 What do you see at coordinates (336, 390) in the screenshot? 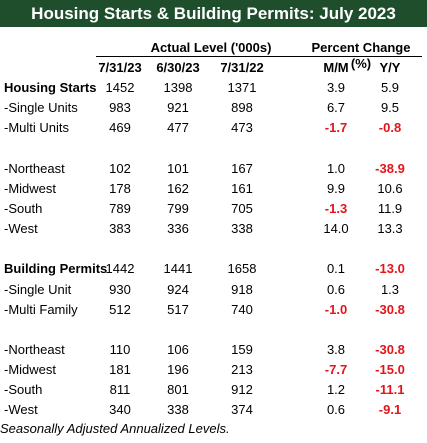
I see `cell-value: 1.2` at bounding box center [336, 390].